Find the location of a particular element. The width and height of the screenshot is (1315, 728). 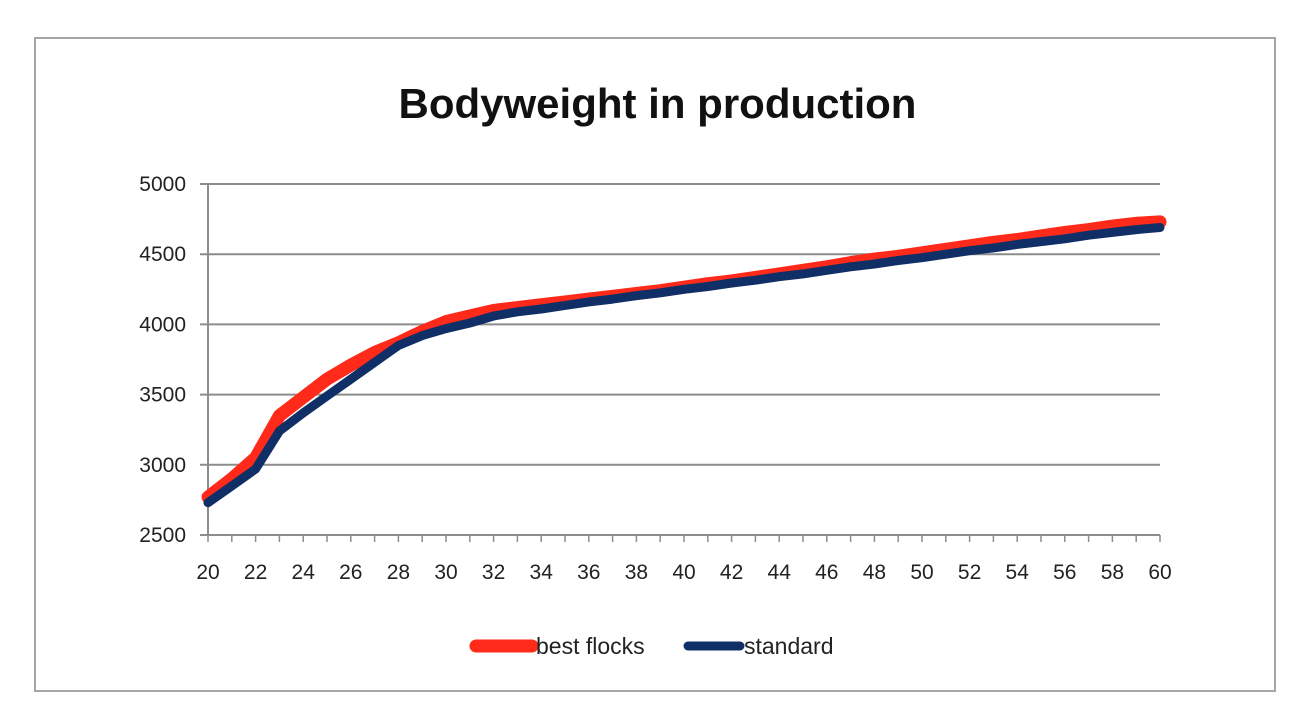

x-tick-label: 24 is located at coordinates (304, 572).